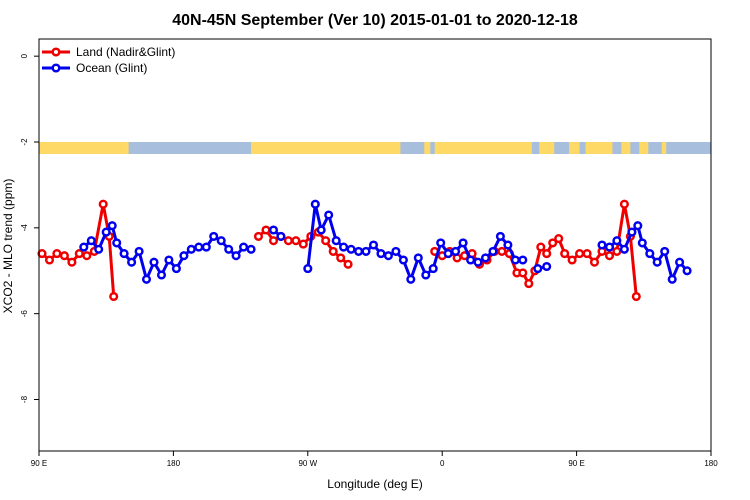  I want to click on y-axis: 0 -2 -4 -6 -8, so click(29, 228).